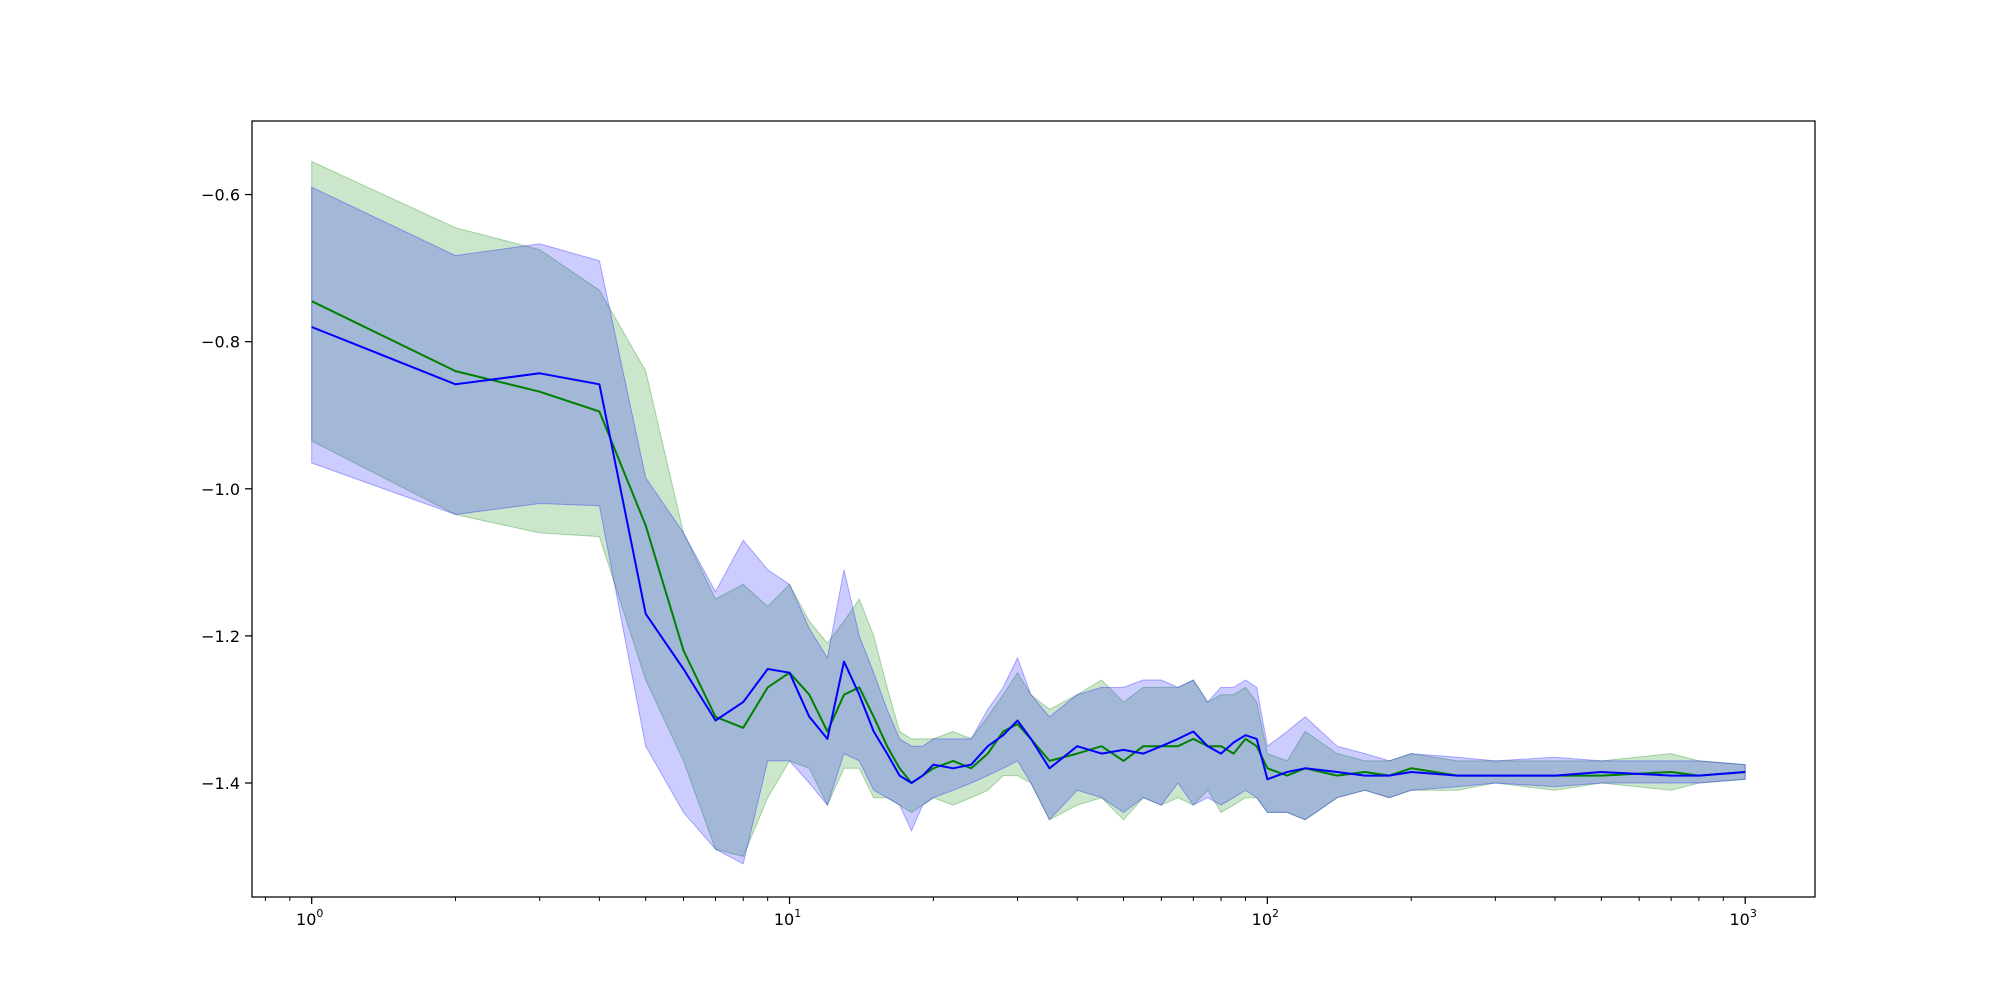  I want to click on y-tick-label: −1.4, so click(220, 783).